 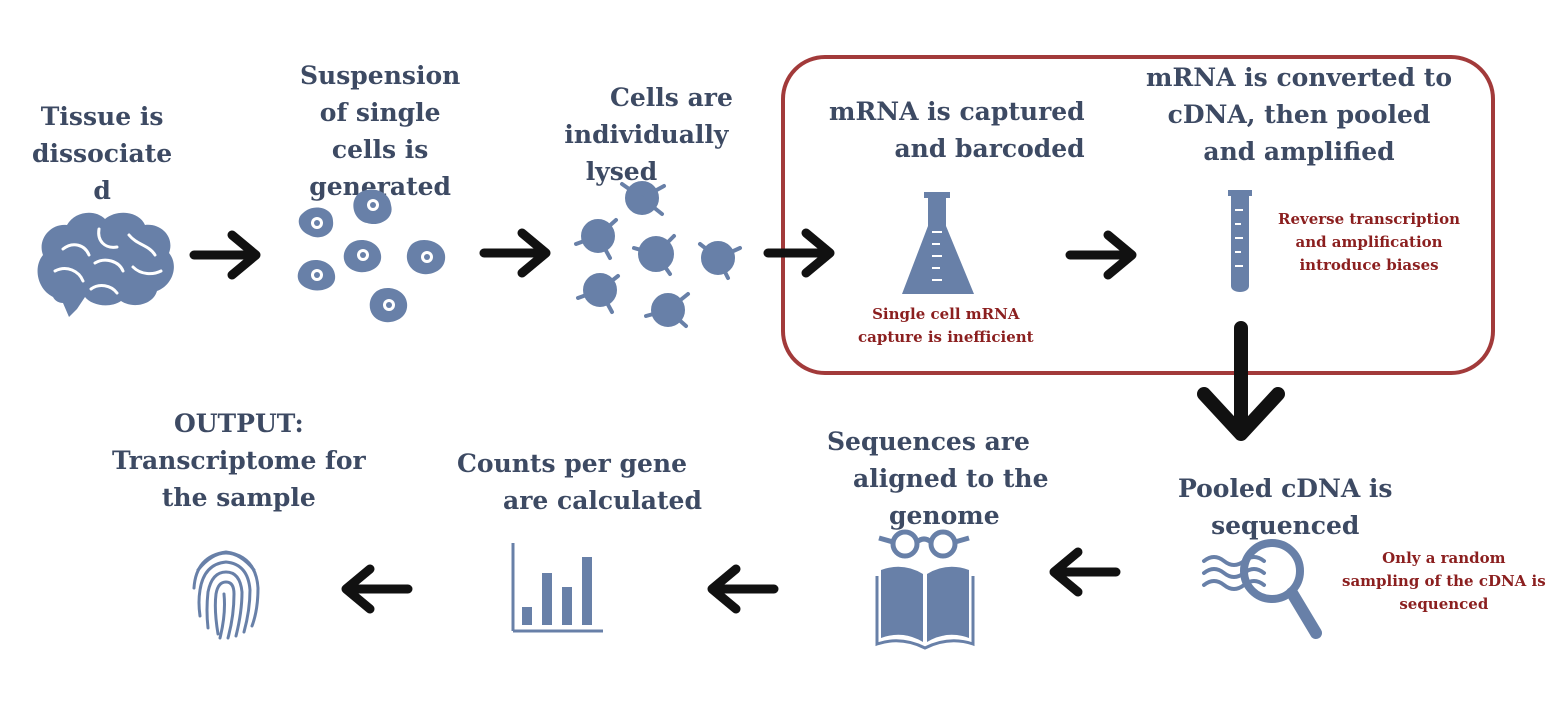 What do you see at coordinates (946, 325) in the screenshot?
I see `note-capture: Single cell mRNA capture is inefficient` at bounding box center [946, 325].